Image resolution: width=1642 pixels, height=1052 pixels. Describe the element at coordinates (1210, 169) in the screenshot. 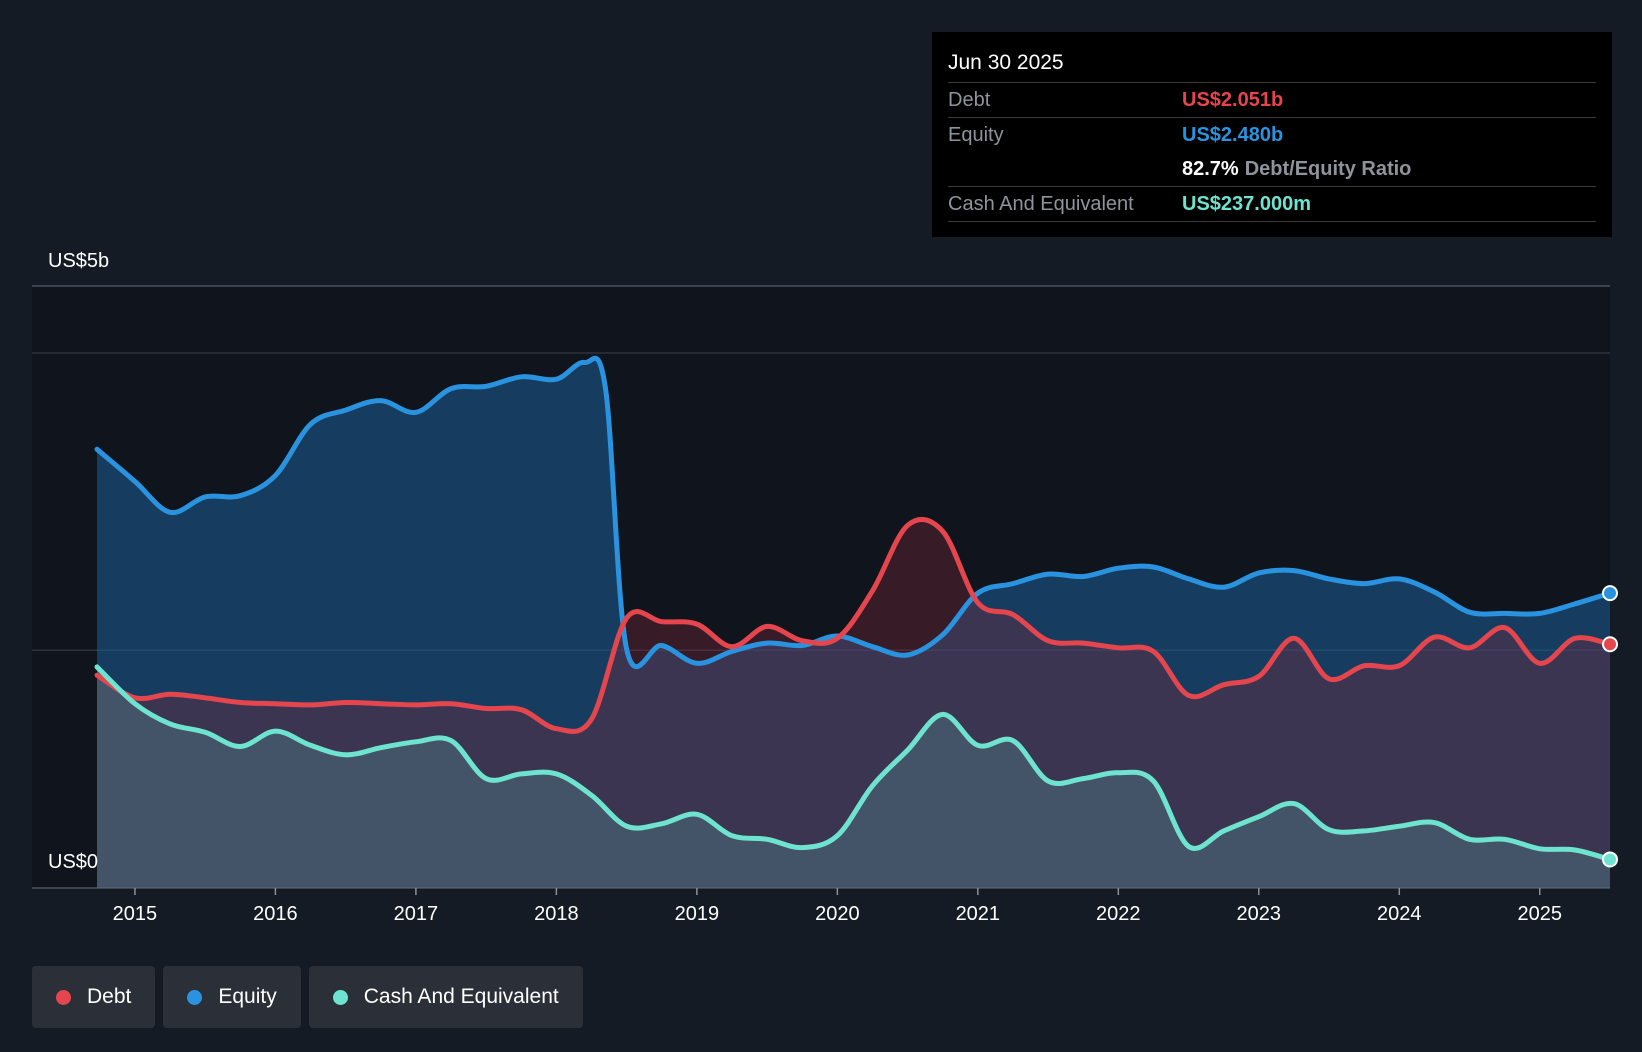

I see `tooltip-ratio-value: 82.7%` at that location.